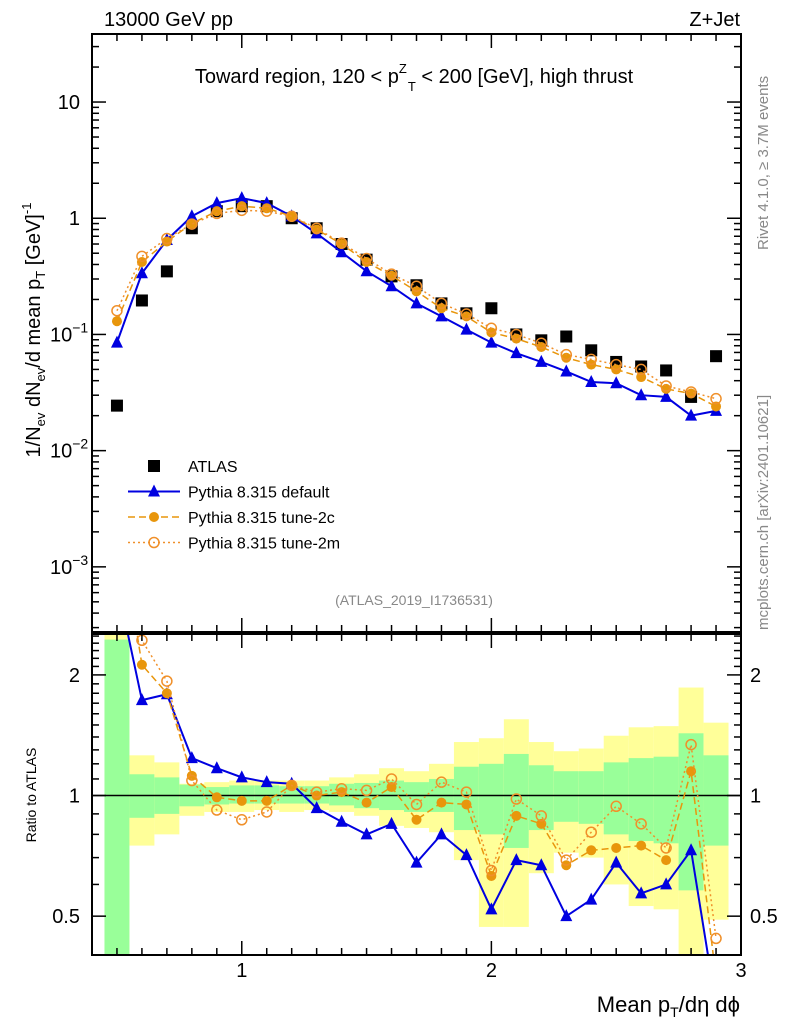 The height and width of the screenshot is (1024, 786). Describe the element at coordinates (740, 971) in the screenshot. I see `x-tick-label: 3` at that location.